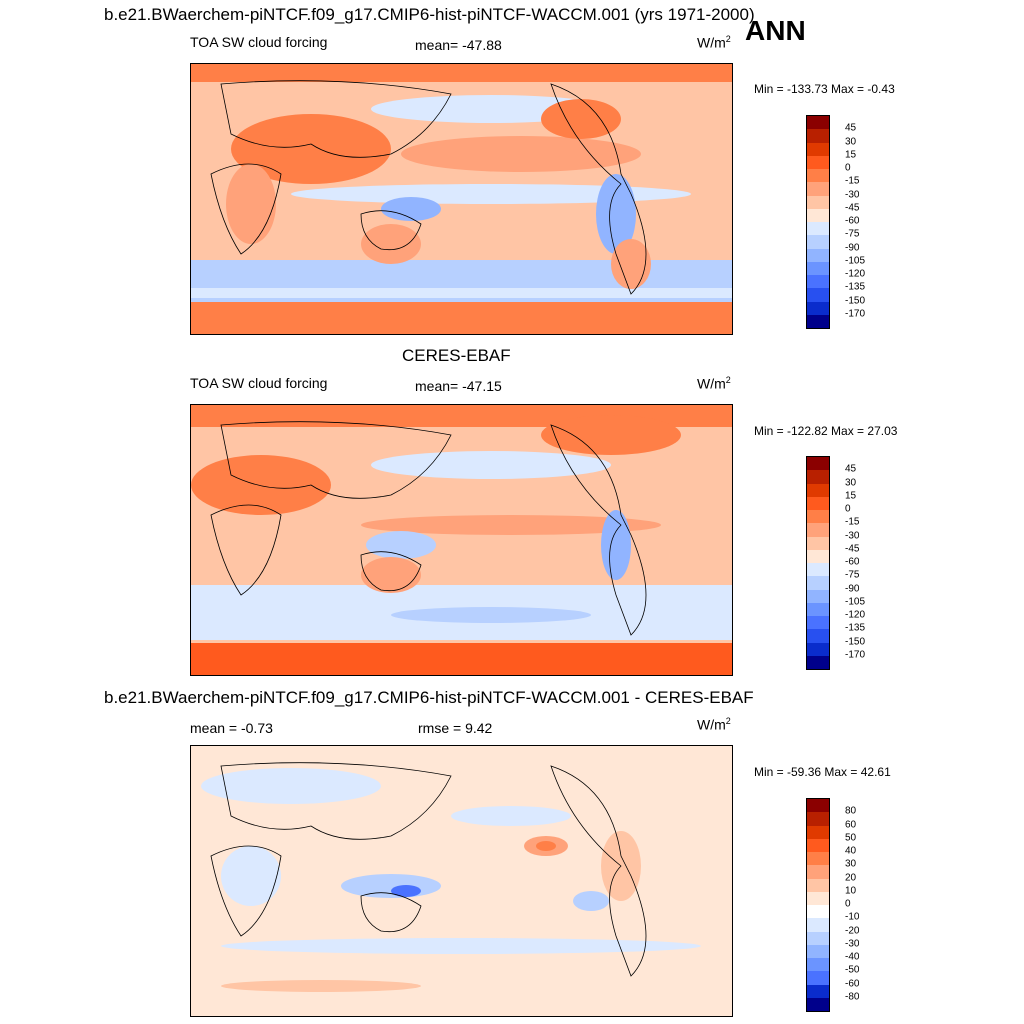  Describe the element at coordinates (852, 247) in the screenshot. I see `colorbar-tick-label: -90` at that location.